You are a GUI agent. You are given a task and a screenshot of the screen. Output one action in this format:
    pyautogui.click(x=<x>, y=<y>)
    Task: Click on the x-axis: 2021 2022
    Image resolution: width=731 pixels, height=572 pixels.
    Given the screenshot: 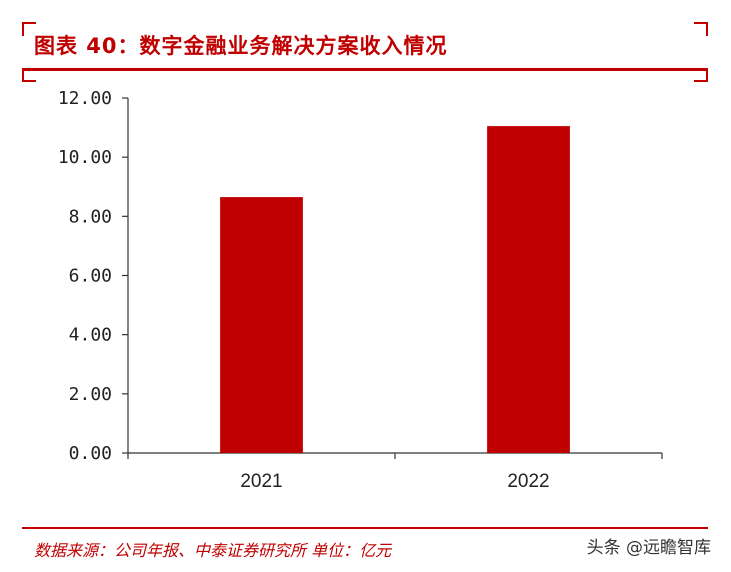 What is the action you would take?
    pyautogui.click(x=395, y=472)
    